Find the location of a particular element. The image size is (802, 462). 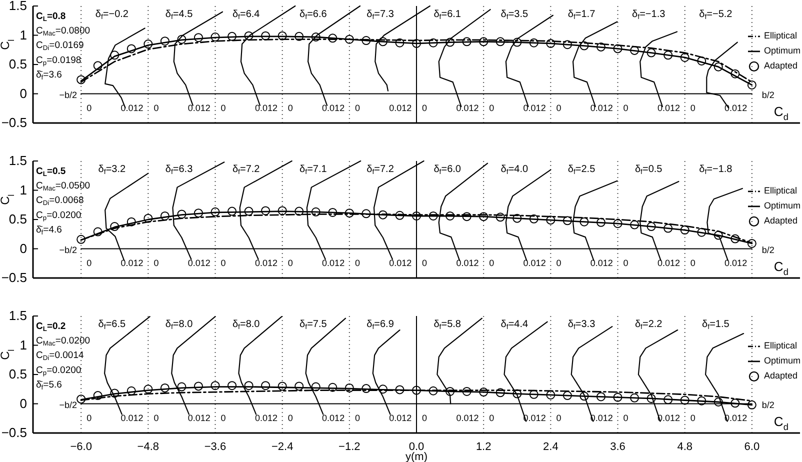

x-tick-label: 3.6 is located at coordinates (618, 446).